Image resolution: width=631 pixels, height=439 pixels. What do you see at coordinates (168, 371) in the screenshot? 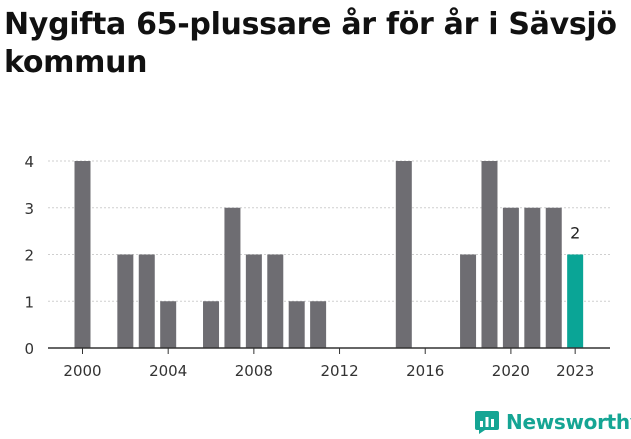
I see `x-tick-label-2004: 2004` at bounding box center [168, 371].